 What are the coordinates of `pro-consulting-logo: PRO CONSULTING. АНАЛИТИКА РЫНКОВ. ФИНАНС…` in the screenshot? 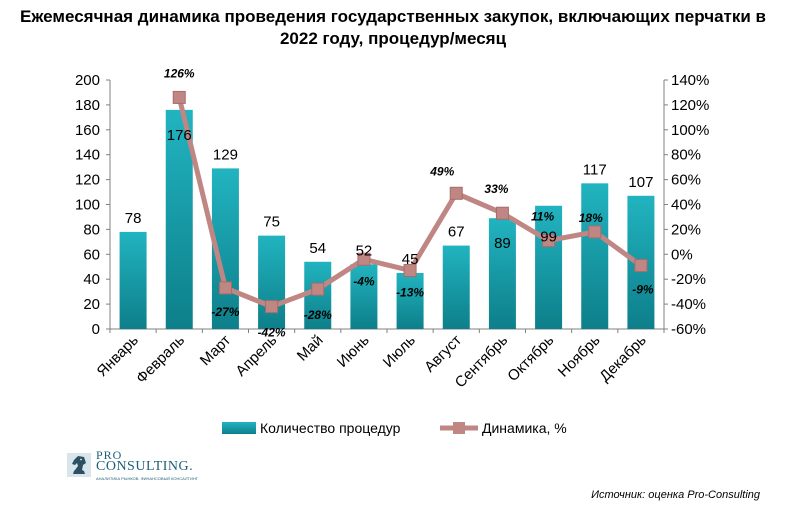 It's located at (132, 466).